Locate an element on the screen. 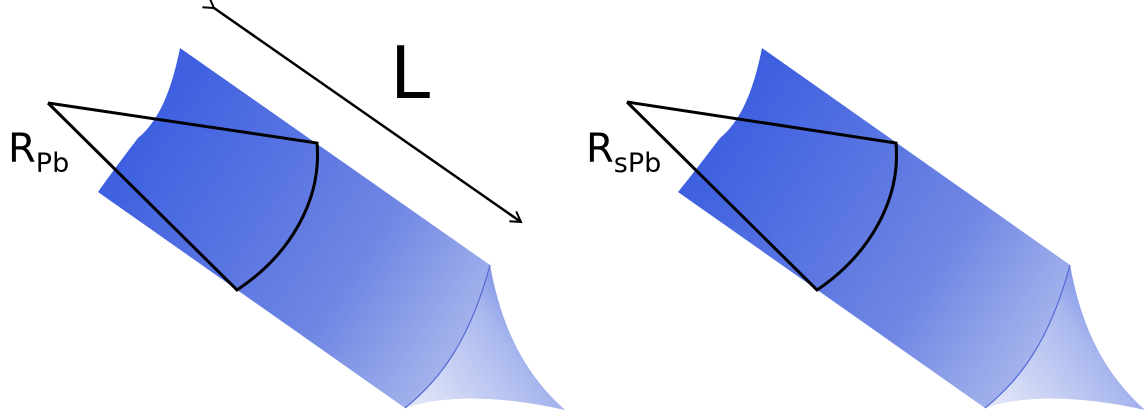 The width and height of the screenshot is (1145, 414). left-radius-label: RPb is located at coordinates (38, 152).